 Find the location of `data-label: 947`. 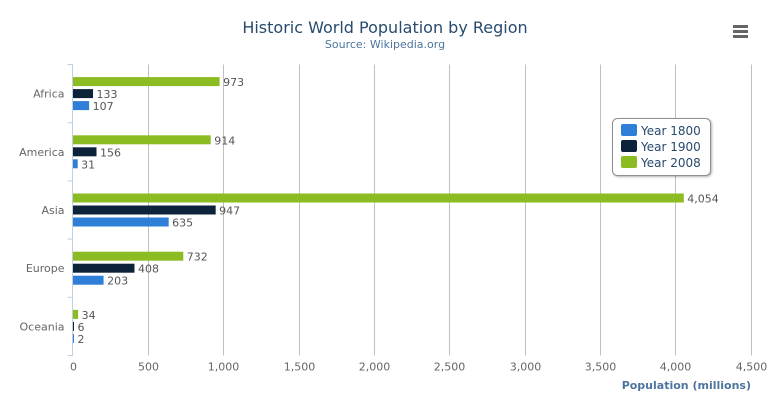

data-label: 947 is located at coordinates (229, 211).